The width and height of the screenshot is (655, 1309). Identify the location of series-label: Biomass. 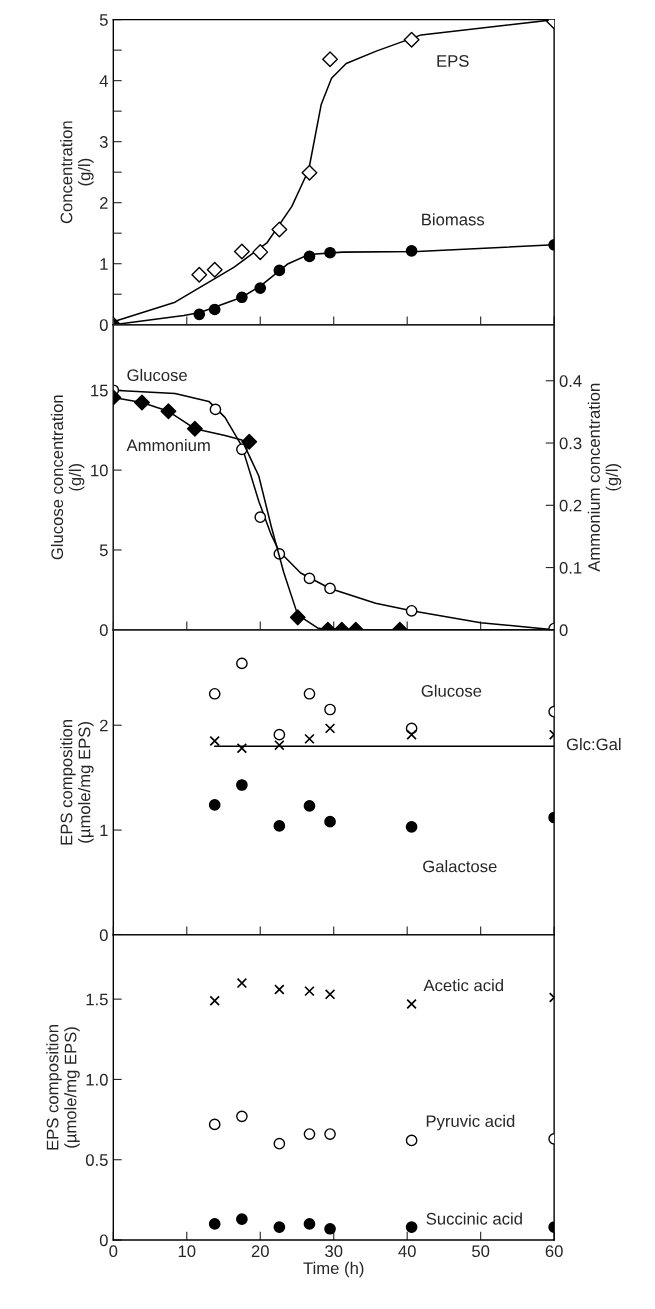
(453, 219).